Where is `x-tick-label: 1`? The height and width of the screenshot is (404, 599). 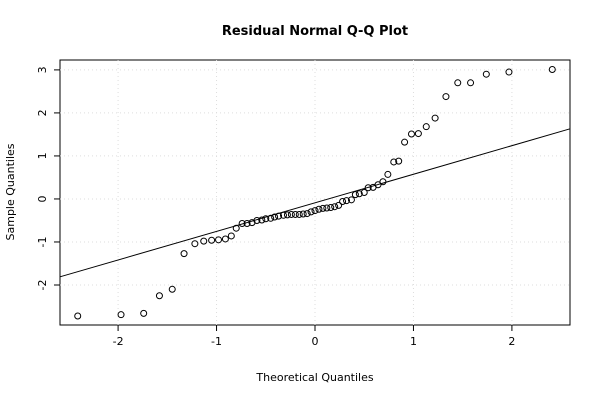
x-tick-label: 1 is located at coordinates (413, 341).